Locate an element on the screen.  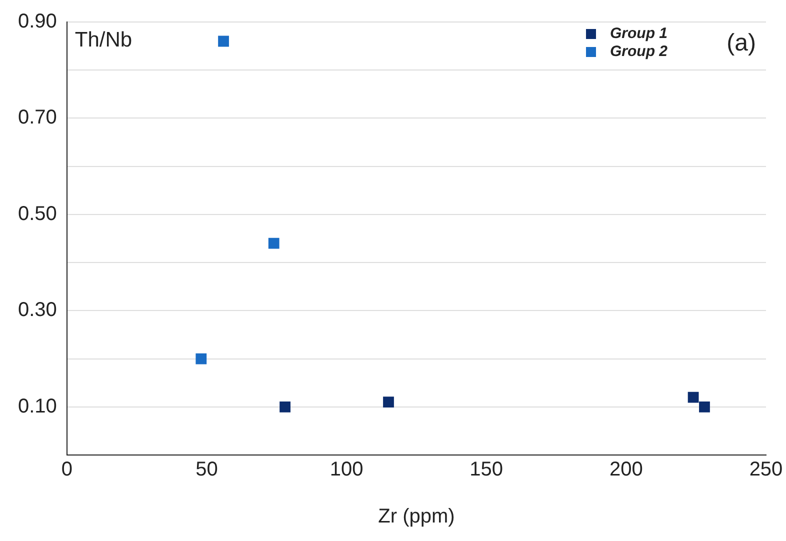
y-tick-label: 0.90 is located at coordinates (37, 21).